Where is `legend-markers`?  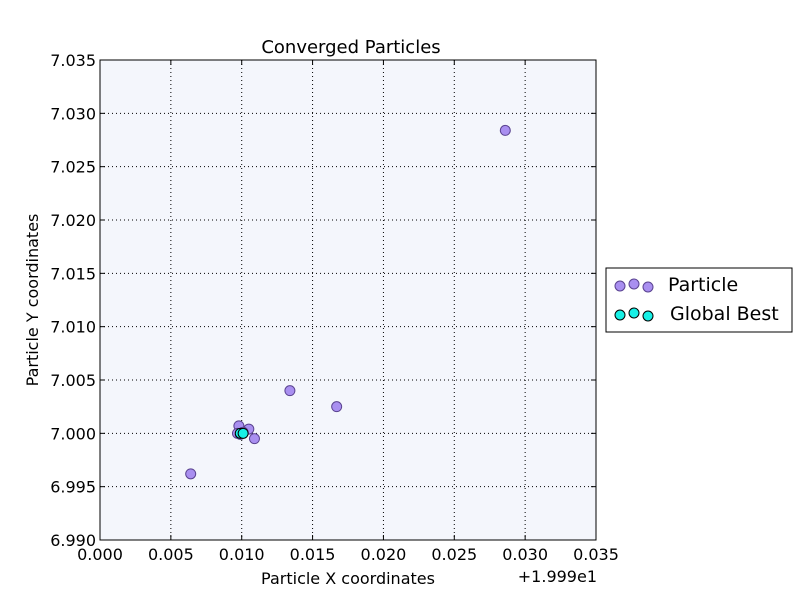
legend-markers is located at coordinates (634, 300).